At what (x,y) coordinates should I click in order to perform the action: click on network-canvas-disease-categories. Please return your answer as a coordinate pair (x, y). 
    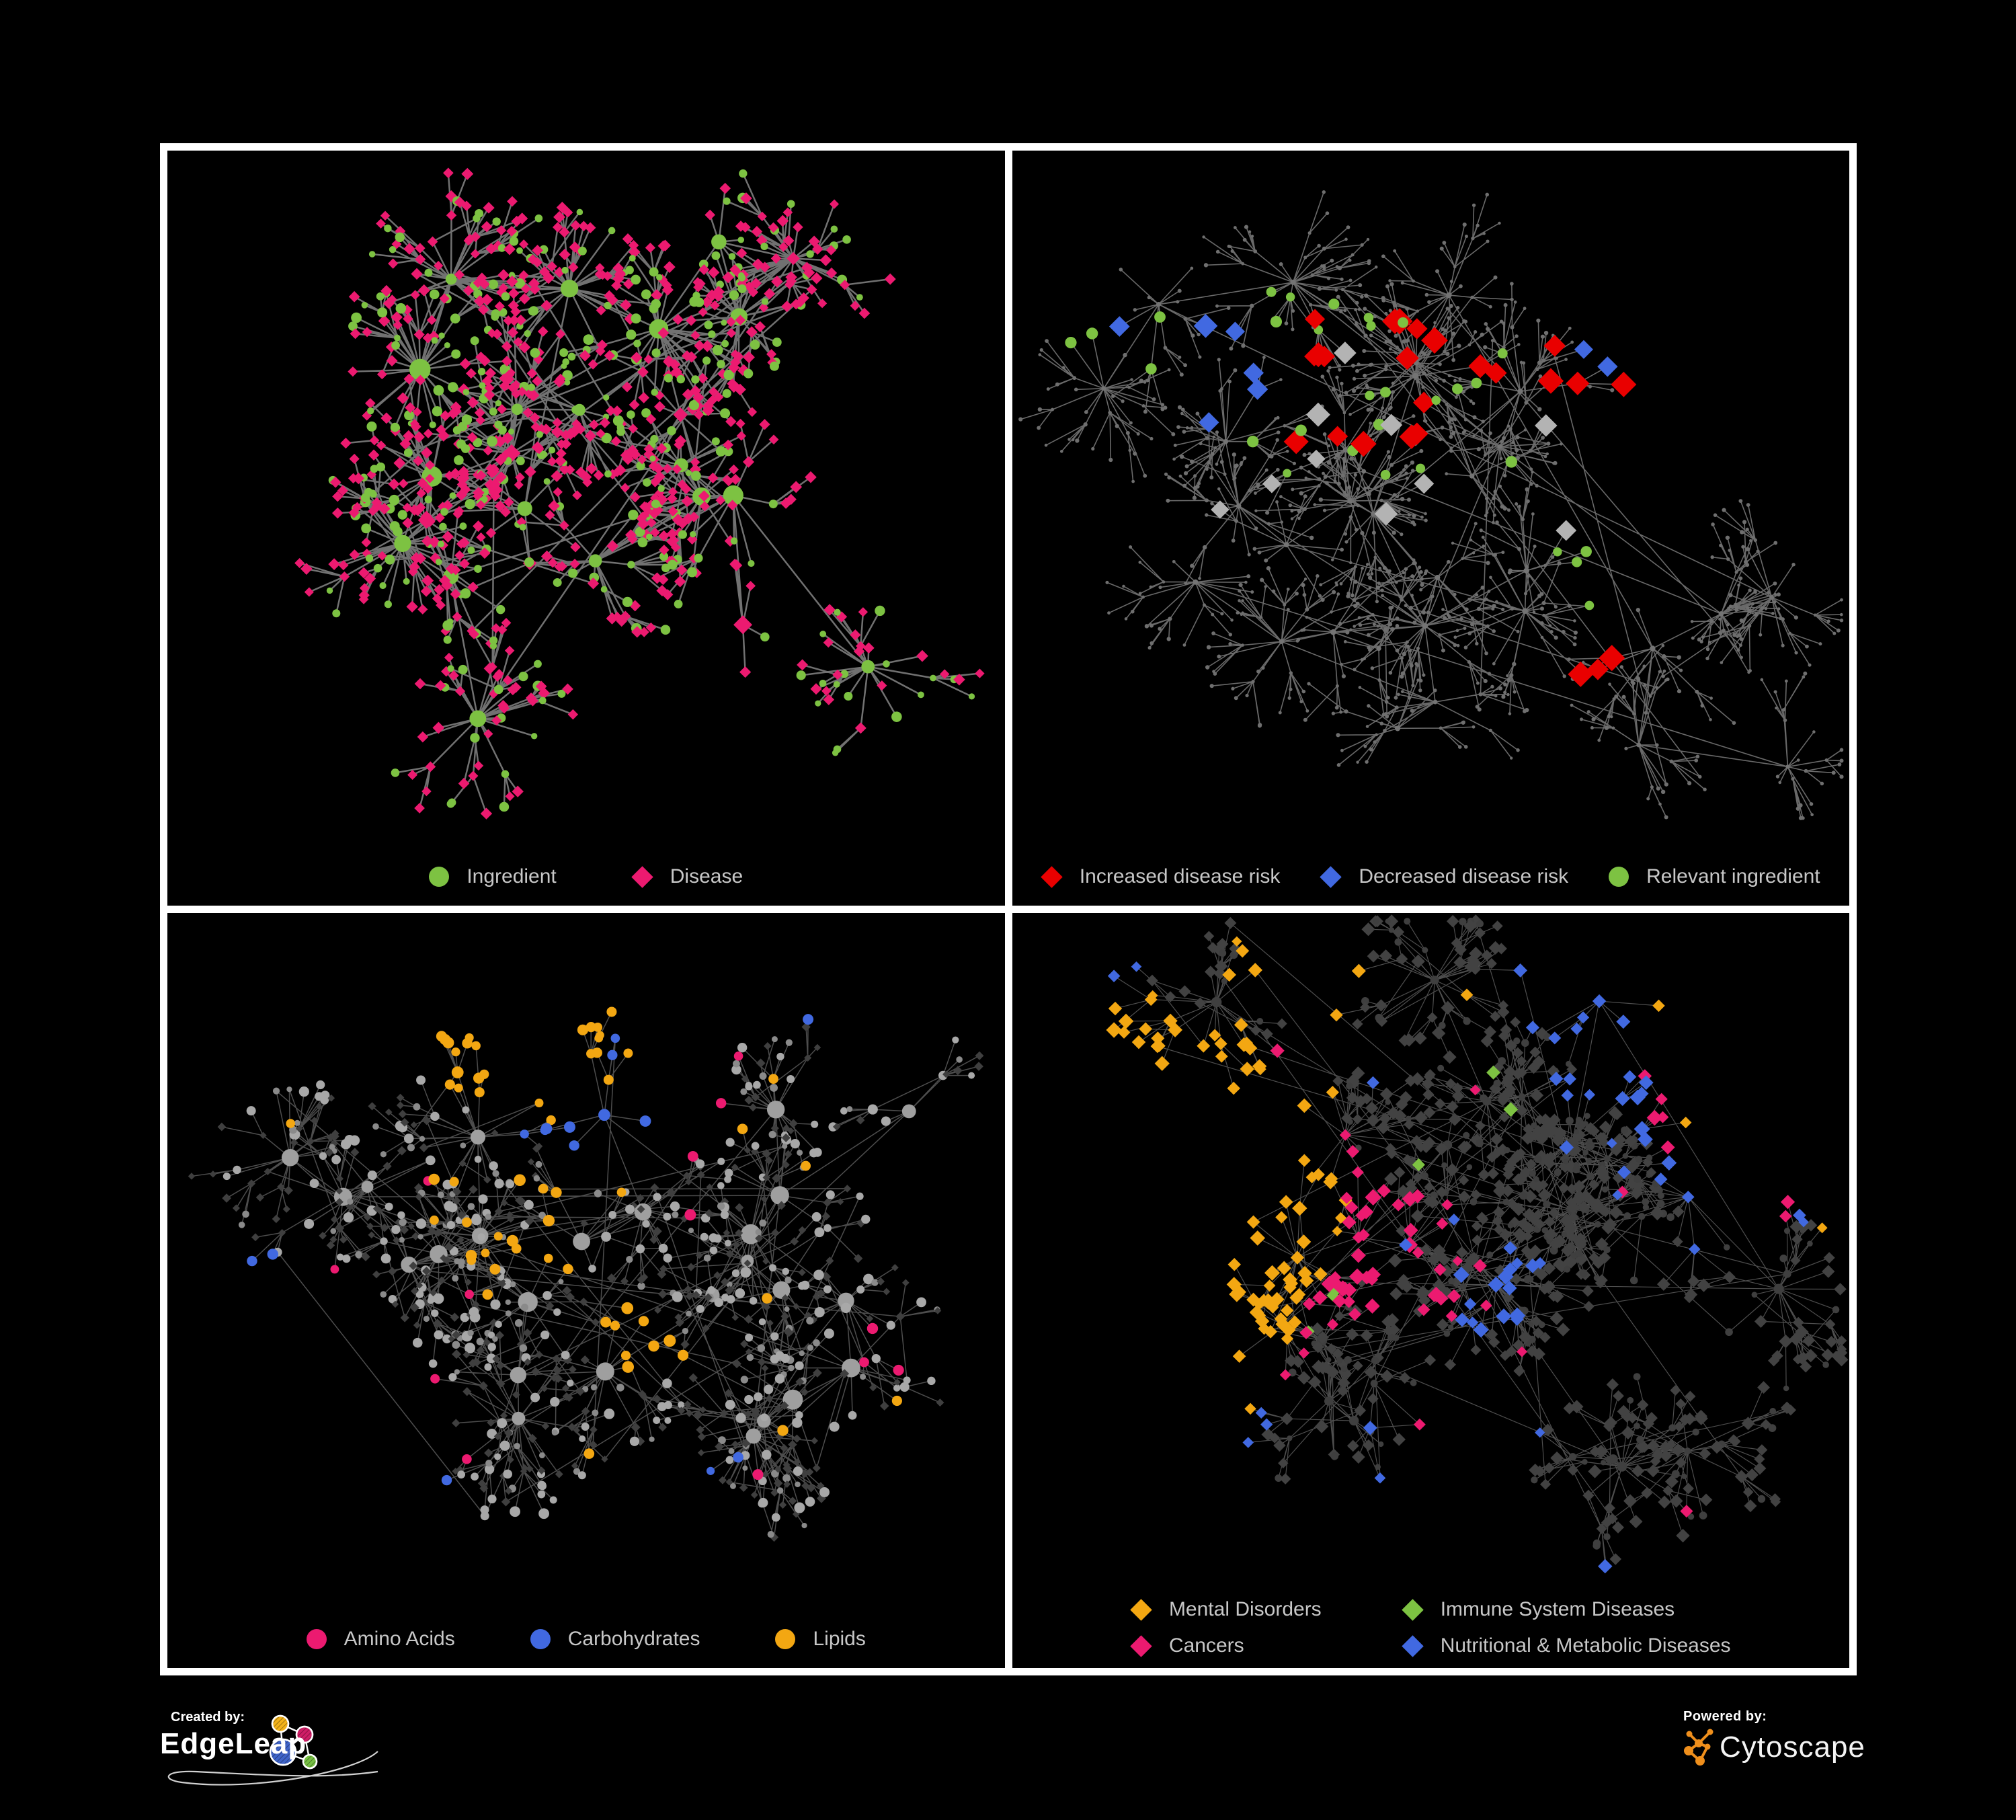
    Looking at the image, I should click on (1477, 1244).